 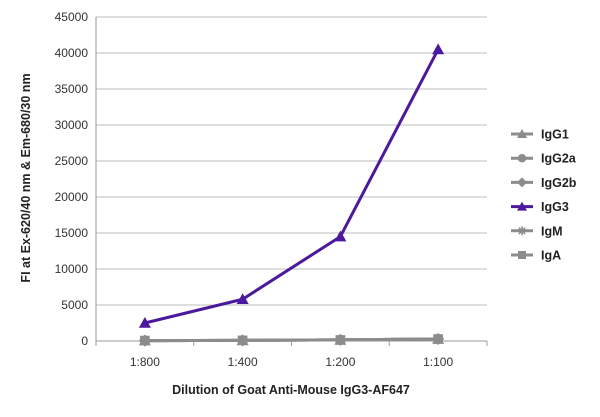 I want to click on y-tick-label: 10000, so click(x=72, y=269).